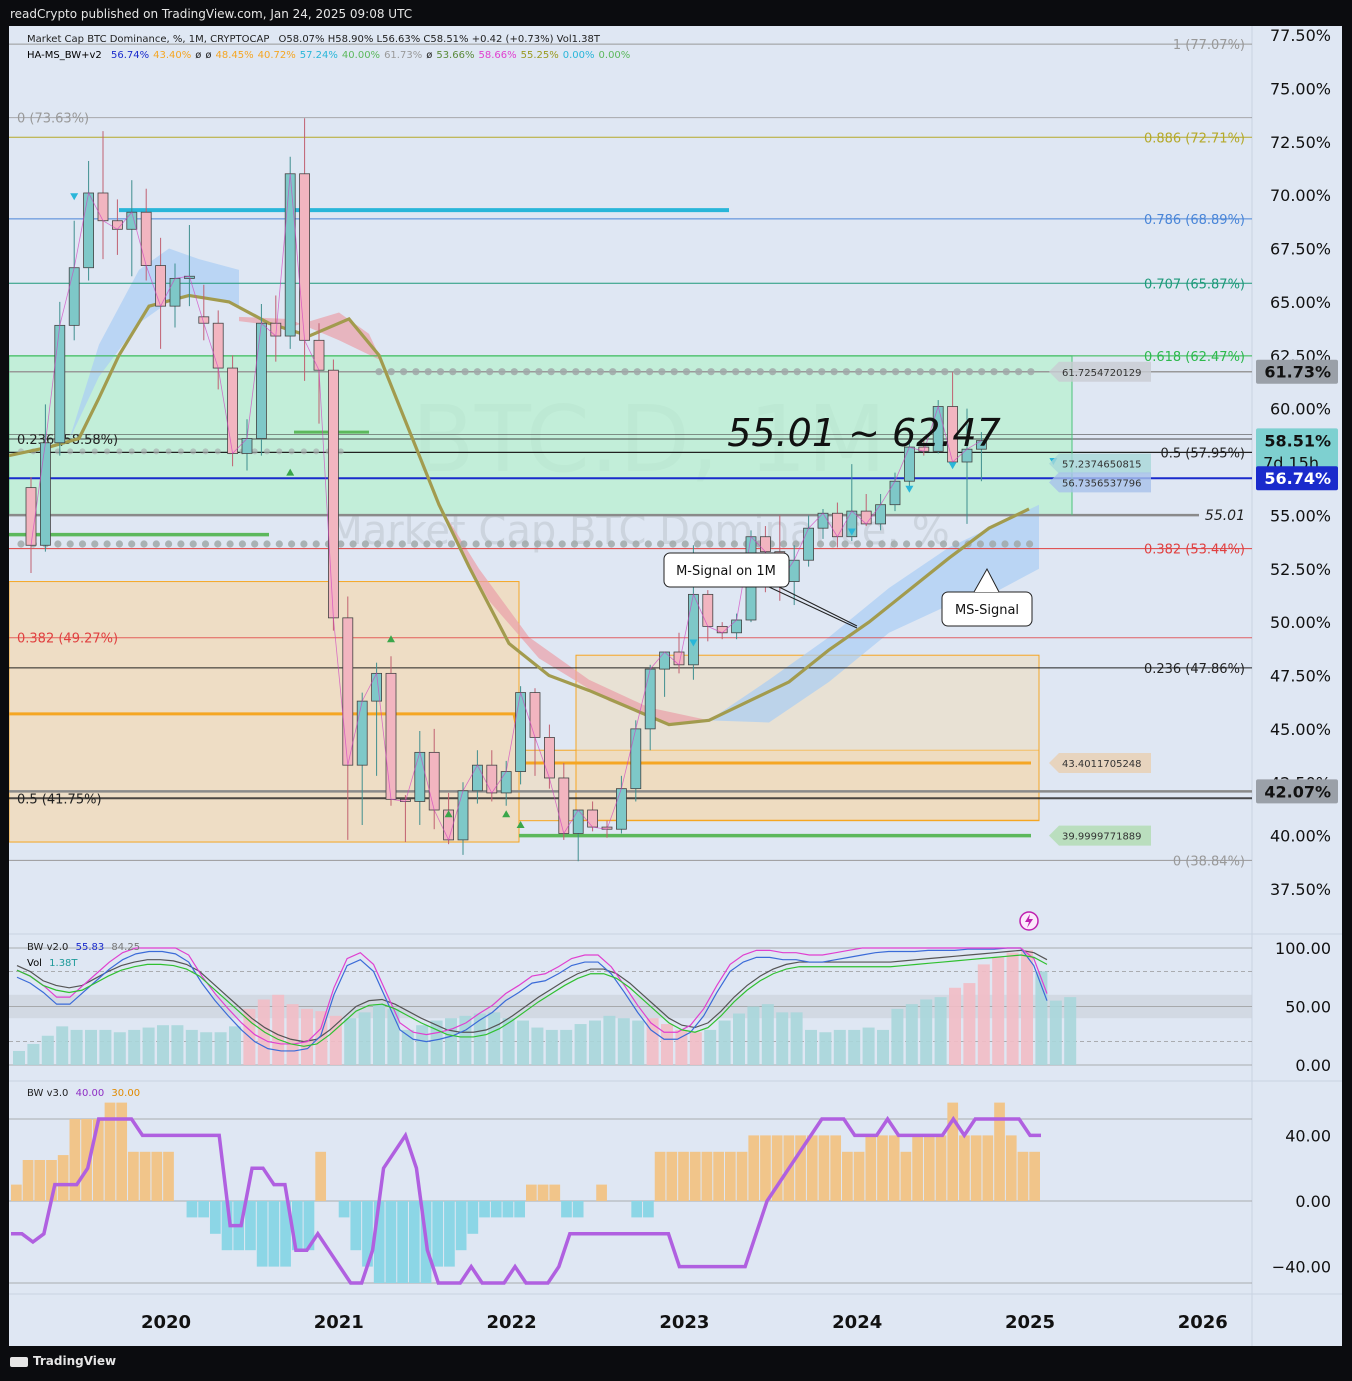  Describe the element at coordinates (1308, 1007) in the screenshot. I see `bw2-tick-label: 50.00` at that location.